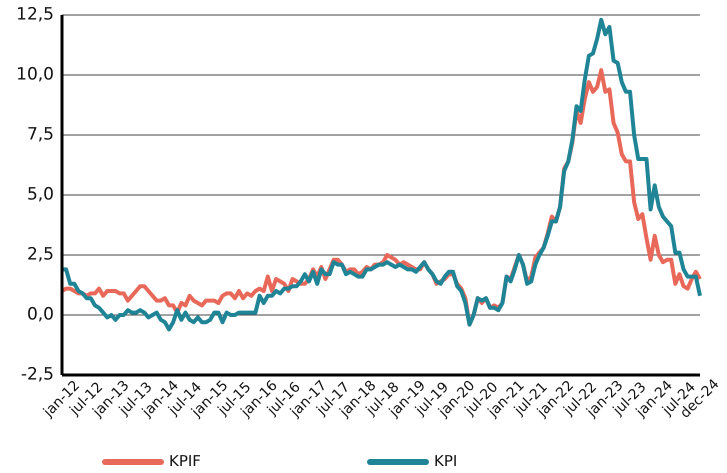 Image resolution: width=727 pixels, height=473 pixels. What do you see at coordinates (35, 74) in the screenshot?
I see `y-tick-label: 10,0` at bounding box center [35, 74].